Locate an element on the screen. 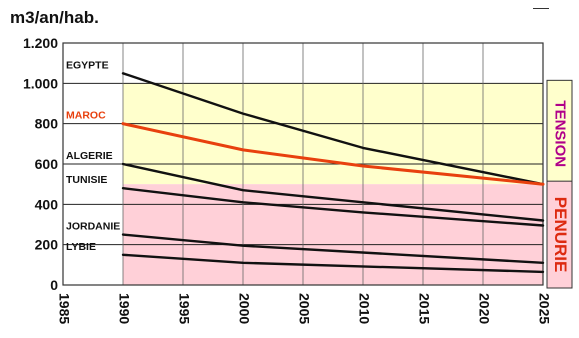 The image size is (579, 338). series-line-tunisie is located at coordinates (333, 206).